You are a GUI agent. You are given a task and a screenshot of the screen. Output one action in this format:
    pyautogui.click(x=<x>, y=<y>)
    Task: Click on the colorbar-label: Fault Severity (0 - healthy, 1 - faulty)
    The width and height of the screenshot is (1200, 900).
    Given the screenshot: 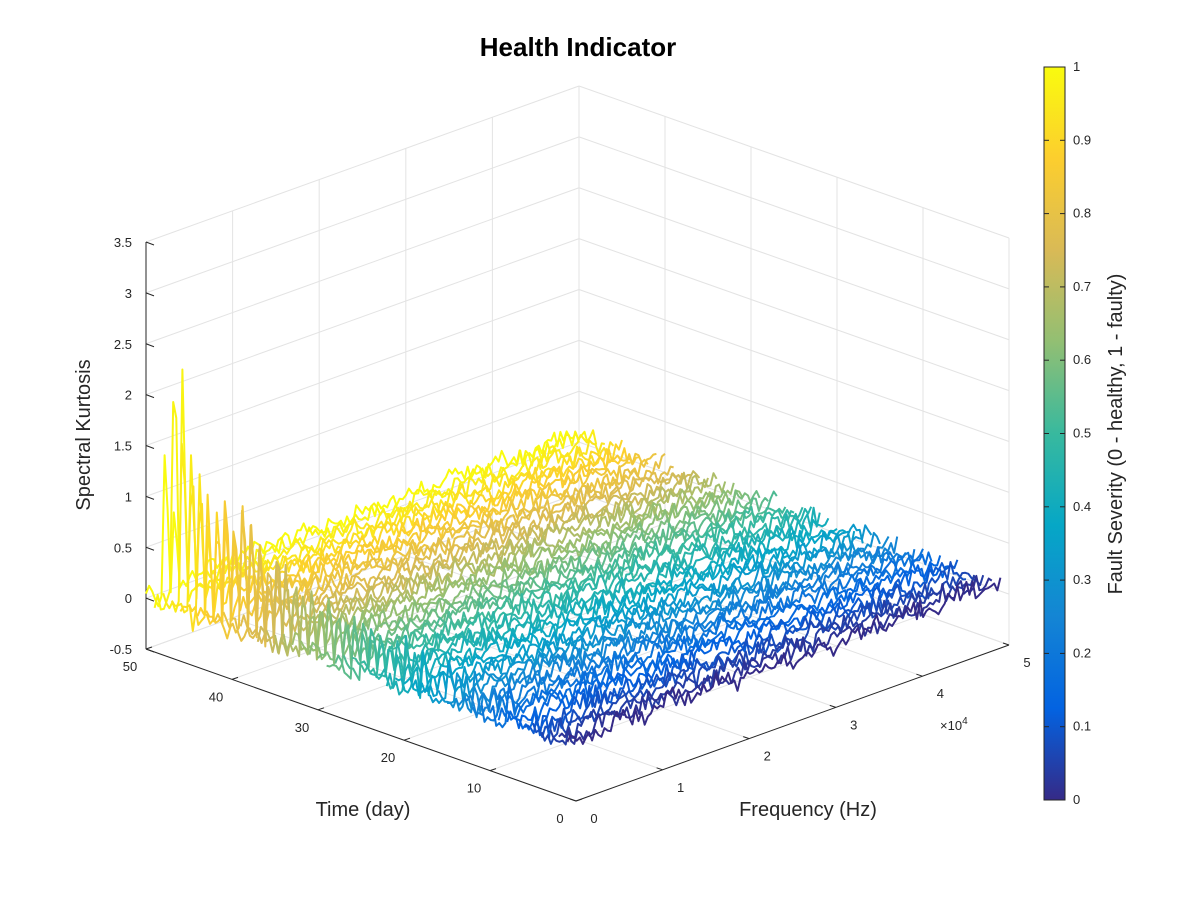 What is the action you would take?
    pyautogui.click(x=1116, y=434)
    